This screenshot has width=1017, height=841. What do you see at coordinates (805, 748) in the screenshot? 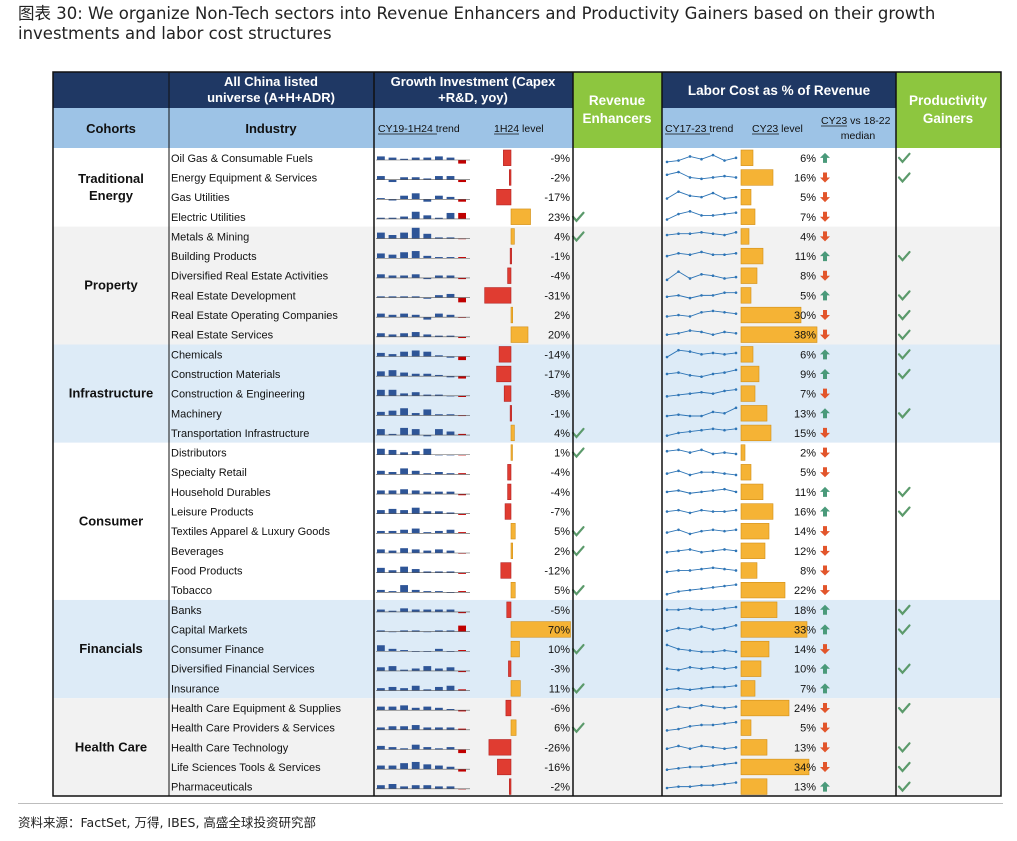
I see `labor-level-value: 13%` at bounding box center [805, 748].